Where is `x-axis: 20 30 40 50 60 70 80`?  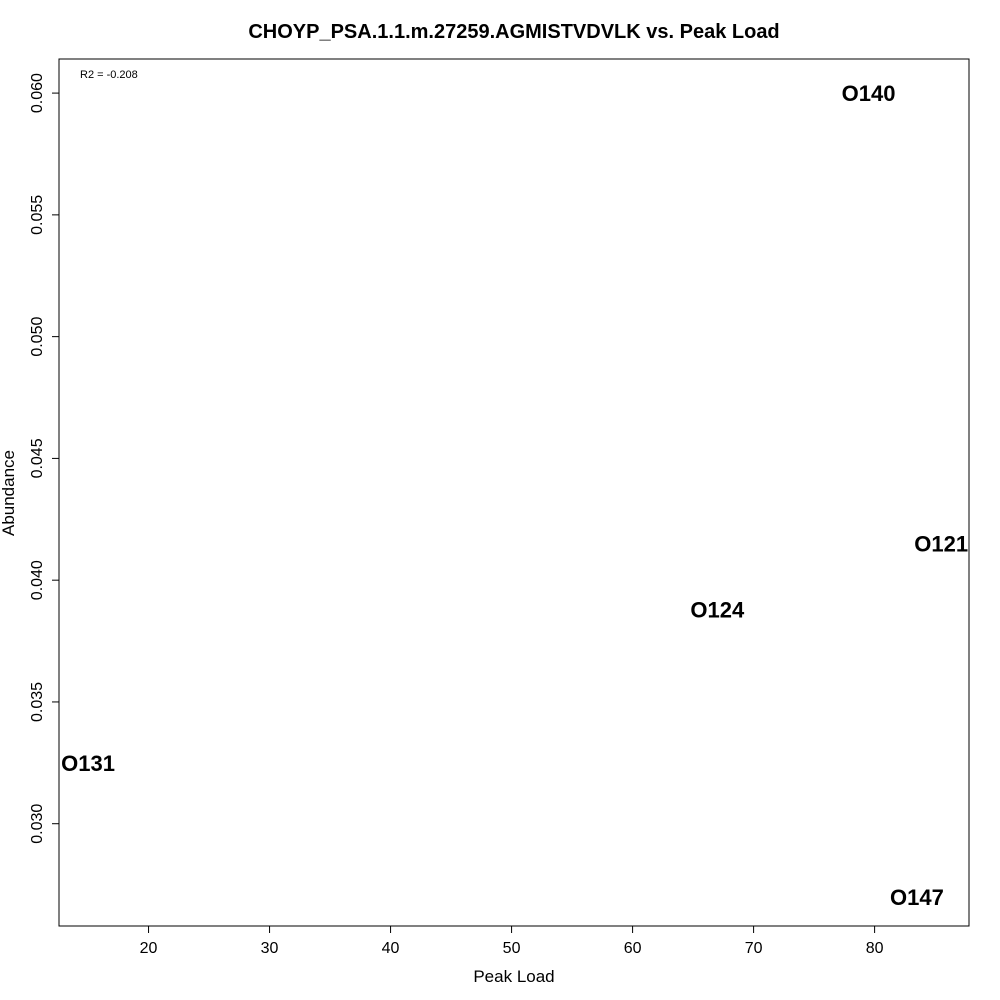
x-axis: 20 30 40 50 60 70 80 is located at coordinates (512, 941).